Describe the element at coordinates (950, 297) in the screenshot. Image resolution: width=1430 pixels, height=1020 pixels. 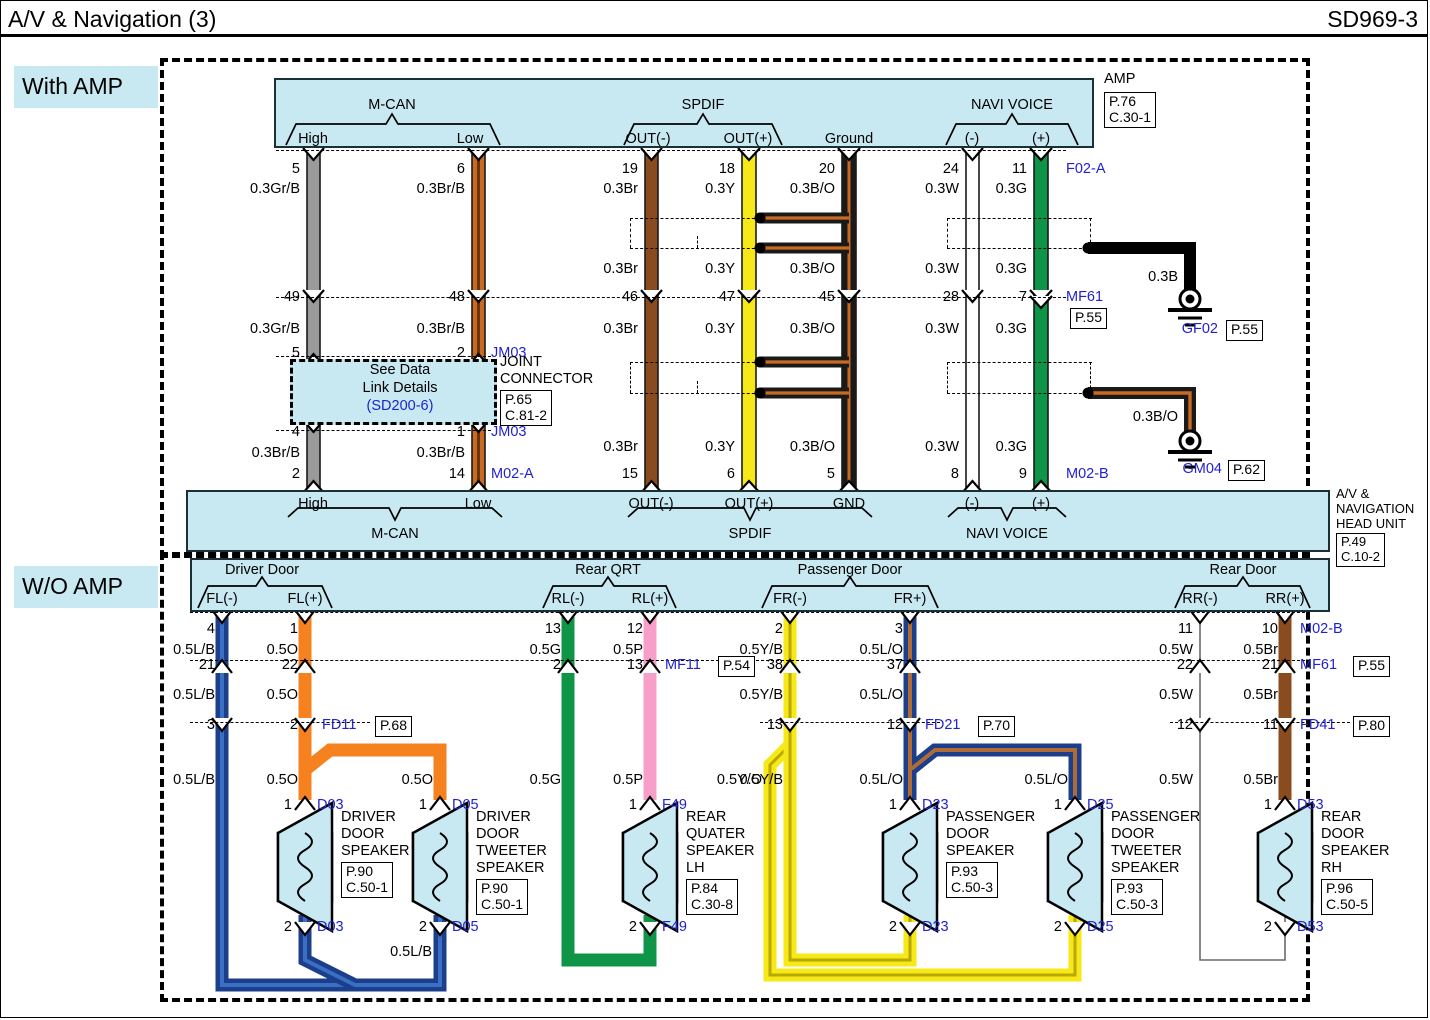
I see `pin-number: 28` at that location.